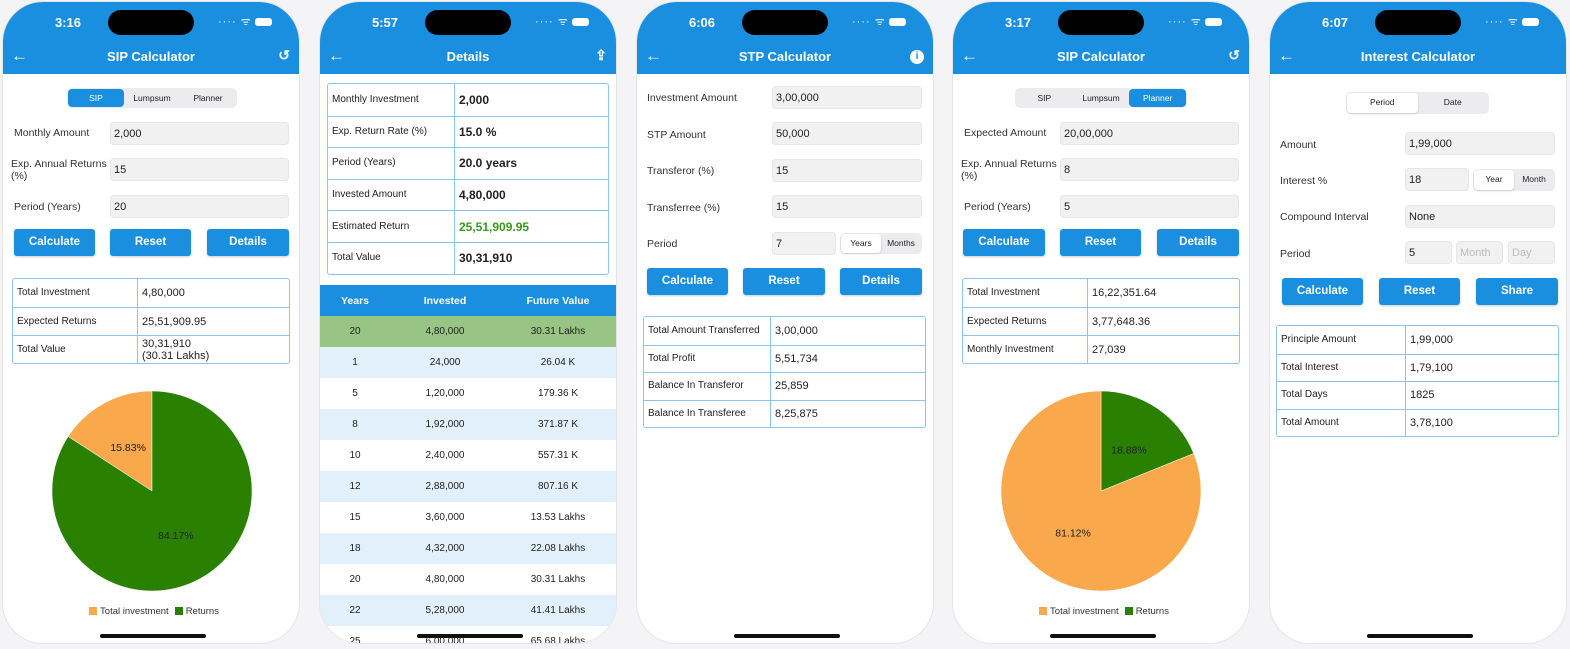 Image resolution: width=1570 pixels, height=649 pixels. What do you see at coordinates (847, 170) in the screenshot?
I see `transferor-input: 15` at bounding box center [847, 170].